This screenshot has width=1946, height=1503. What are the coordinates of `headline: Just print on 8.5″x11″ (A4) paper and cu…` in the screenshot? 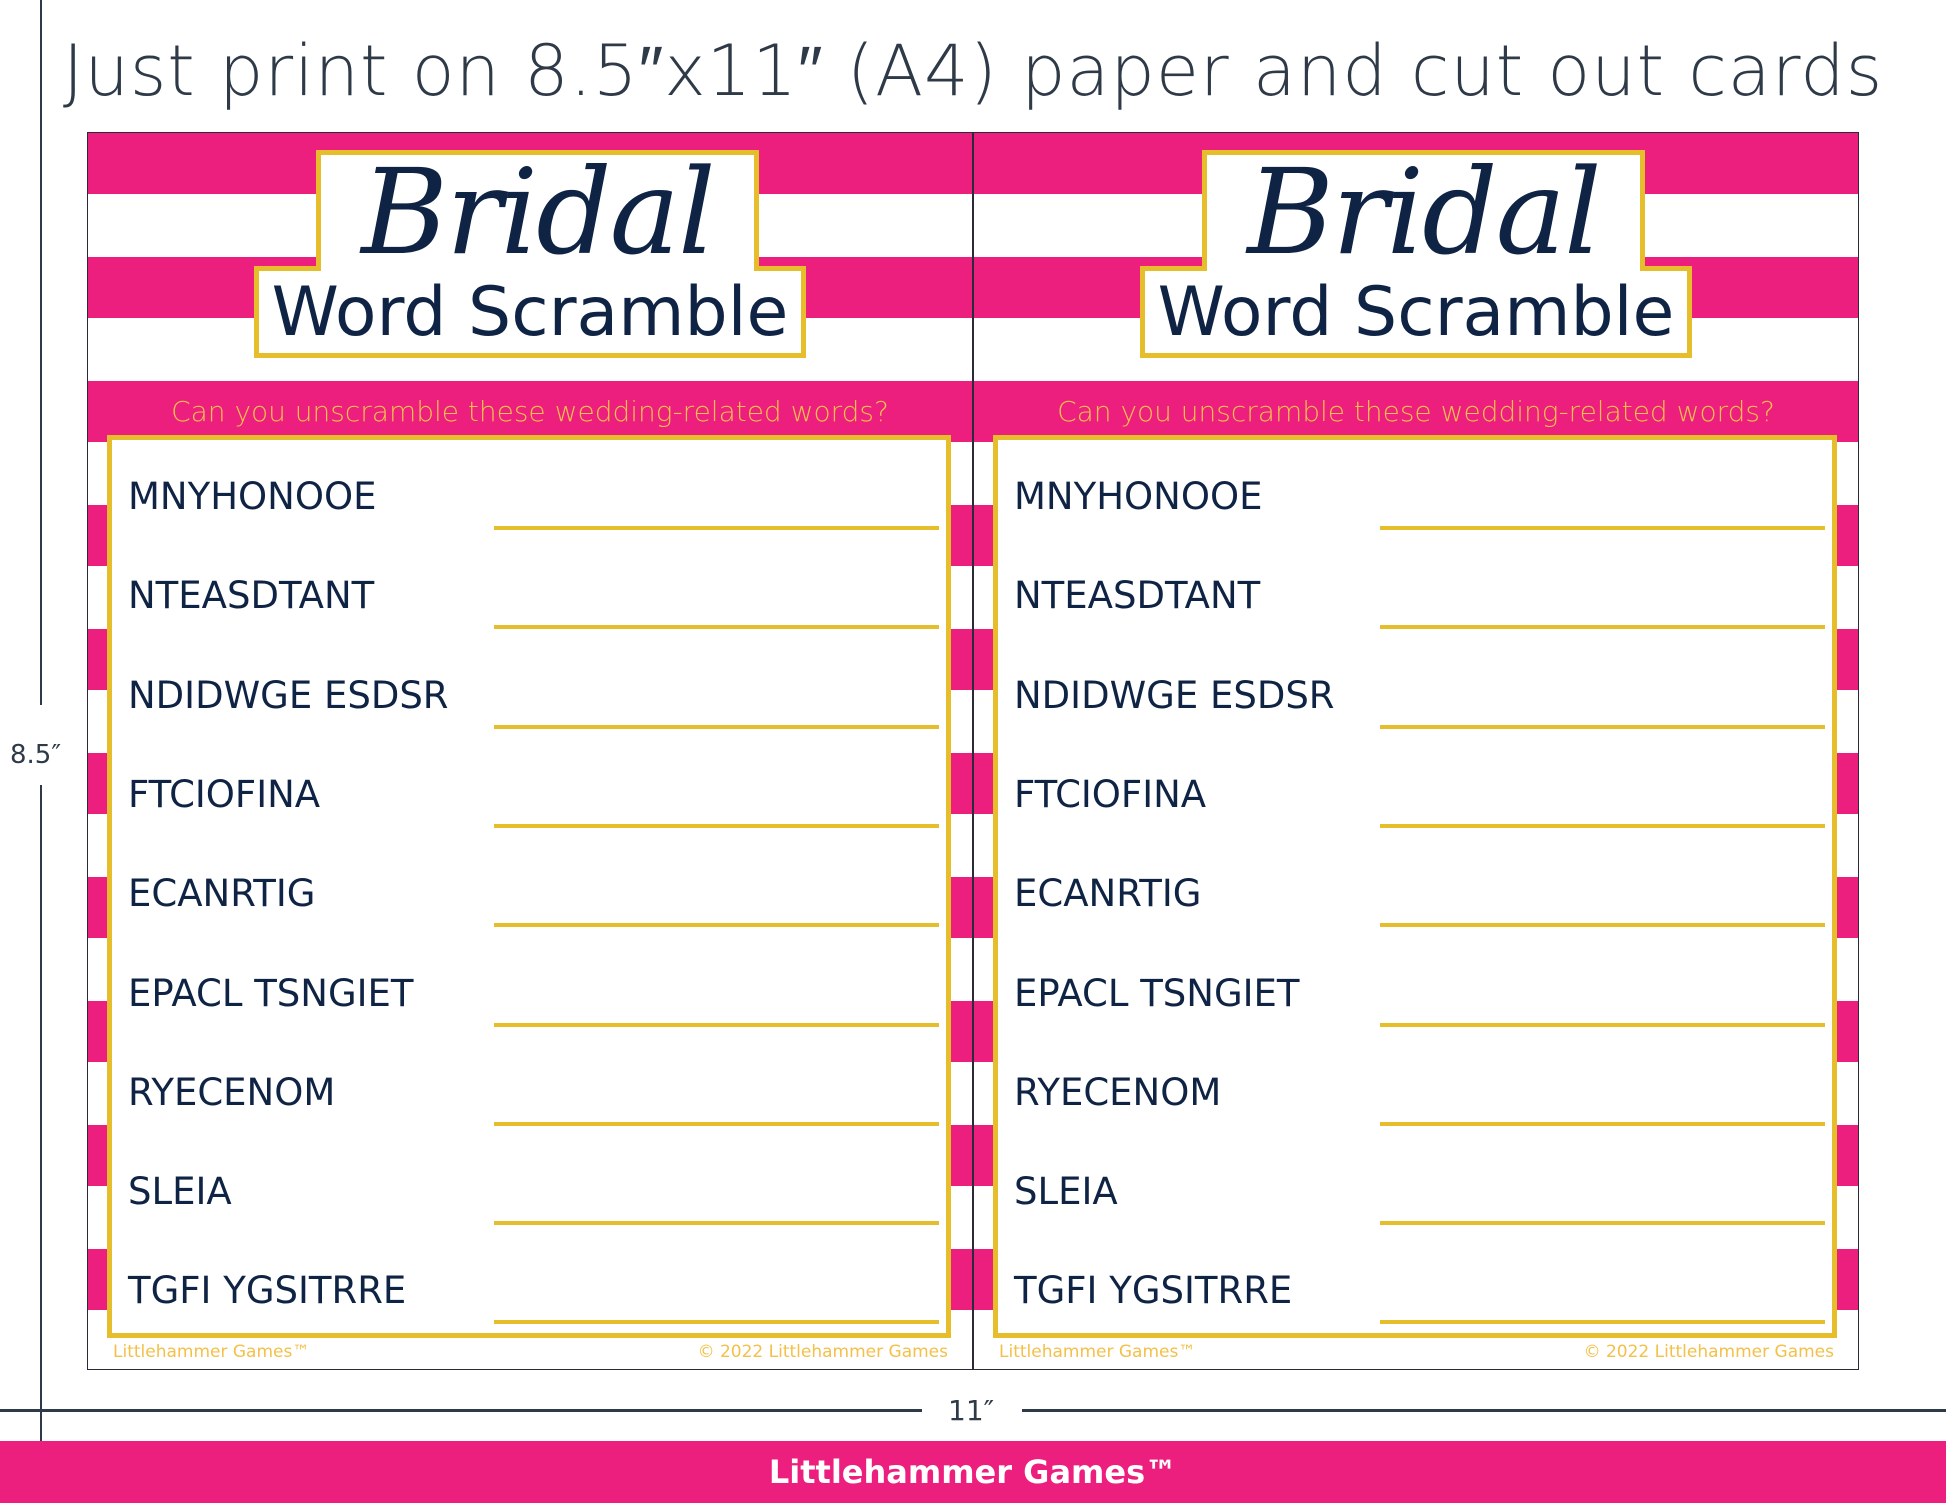 It's located at (973, 71).